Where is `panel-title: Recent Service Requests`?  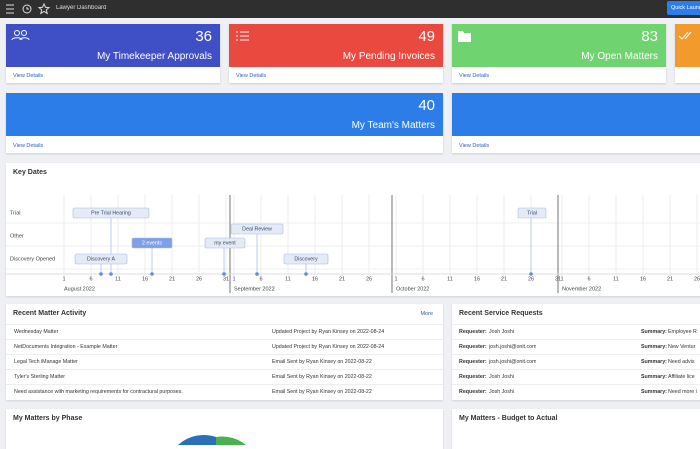 panel-title: Recent Service Requests is located at coordinates (501, 313).